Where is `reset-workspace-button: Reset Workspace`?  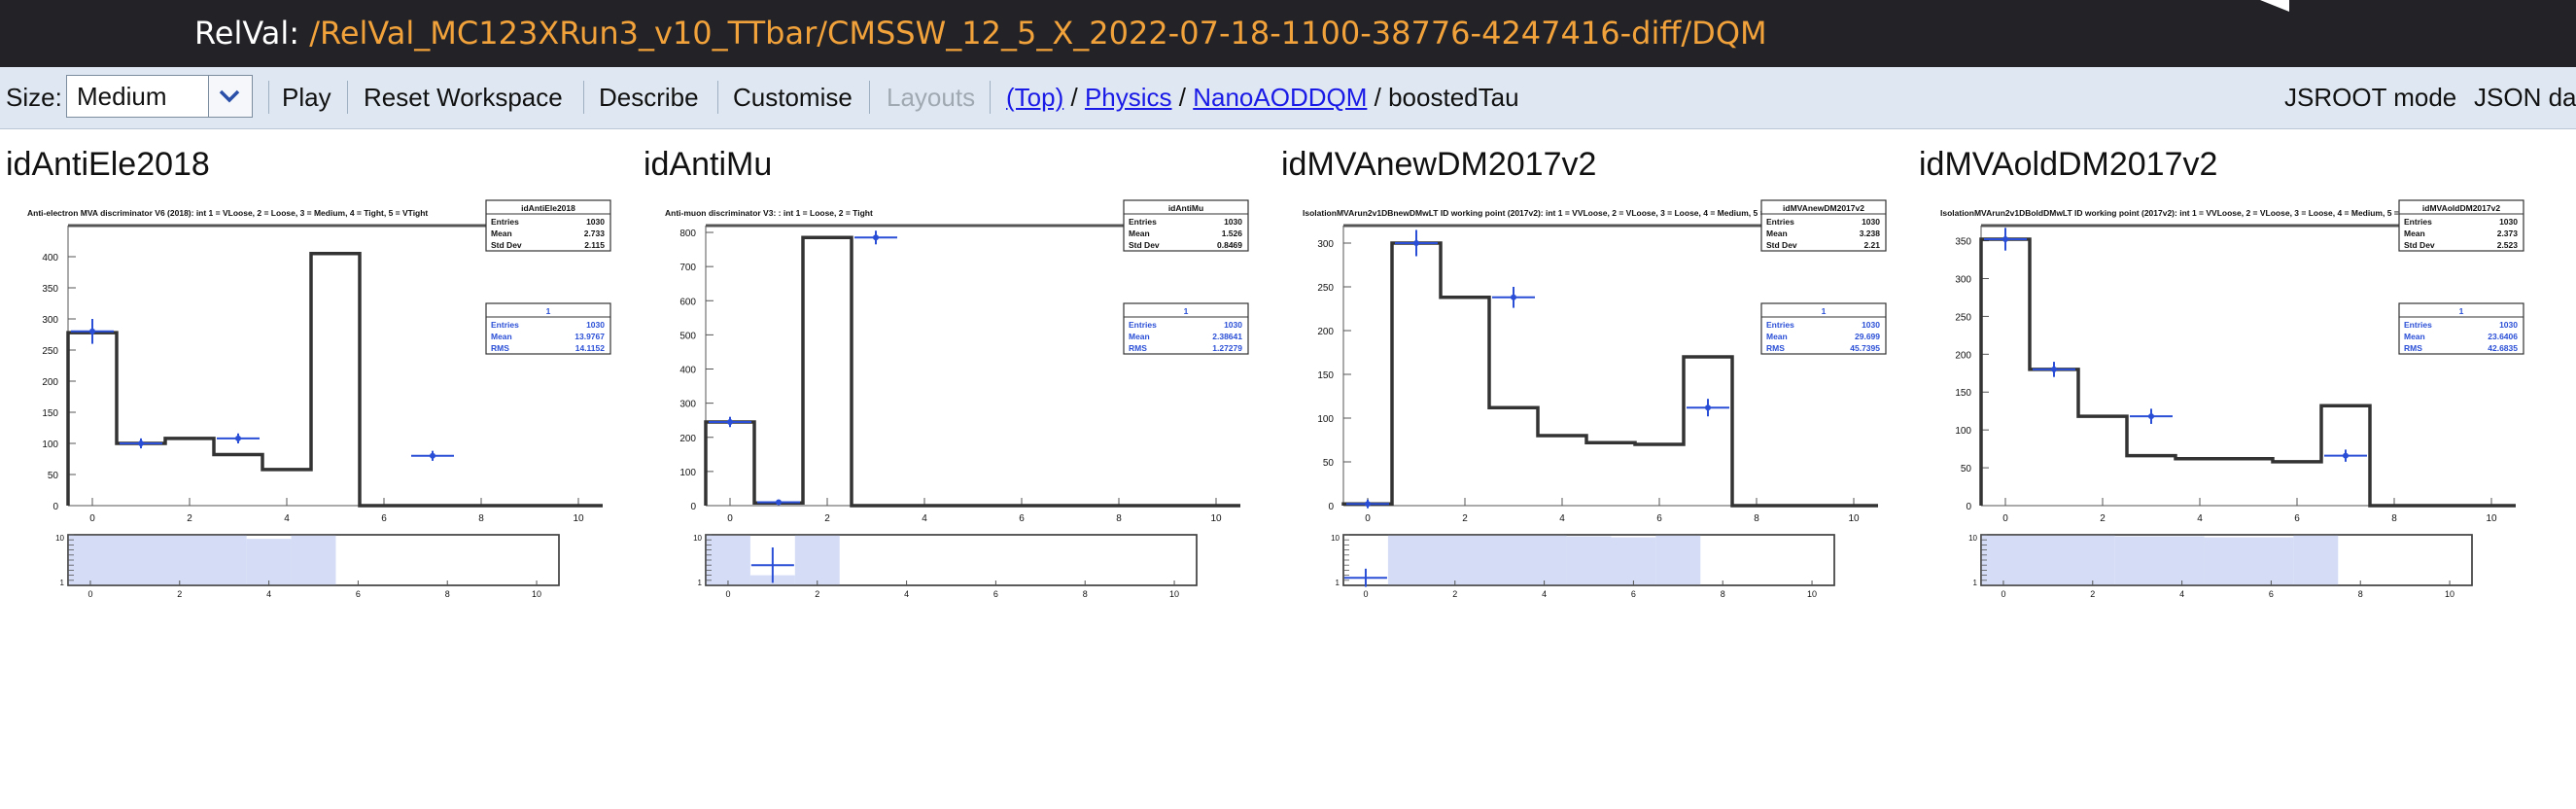
reset-workspace-button: Reset Workspace is located at coordinates (464, 97).